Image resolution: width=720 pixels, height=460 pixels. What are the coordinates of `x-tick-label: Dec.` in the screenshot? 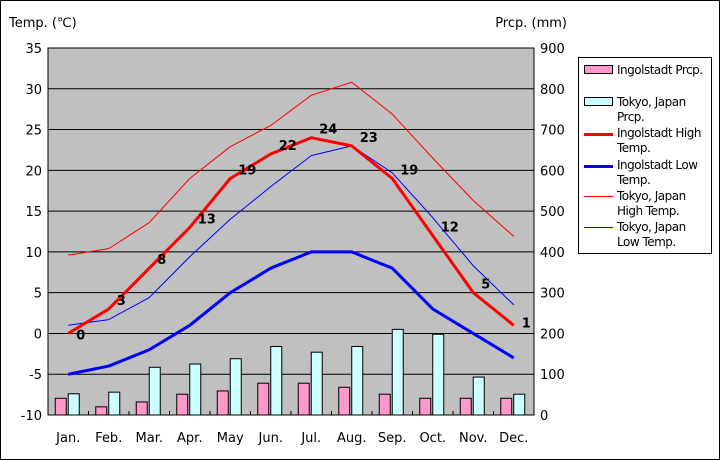 It's located at (513, 438).